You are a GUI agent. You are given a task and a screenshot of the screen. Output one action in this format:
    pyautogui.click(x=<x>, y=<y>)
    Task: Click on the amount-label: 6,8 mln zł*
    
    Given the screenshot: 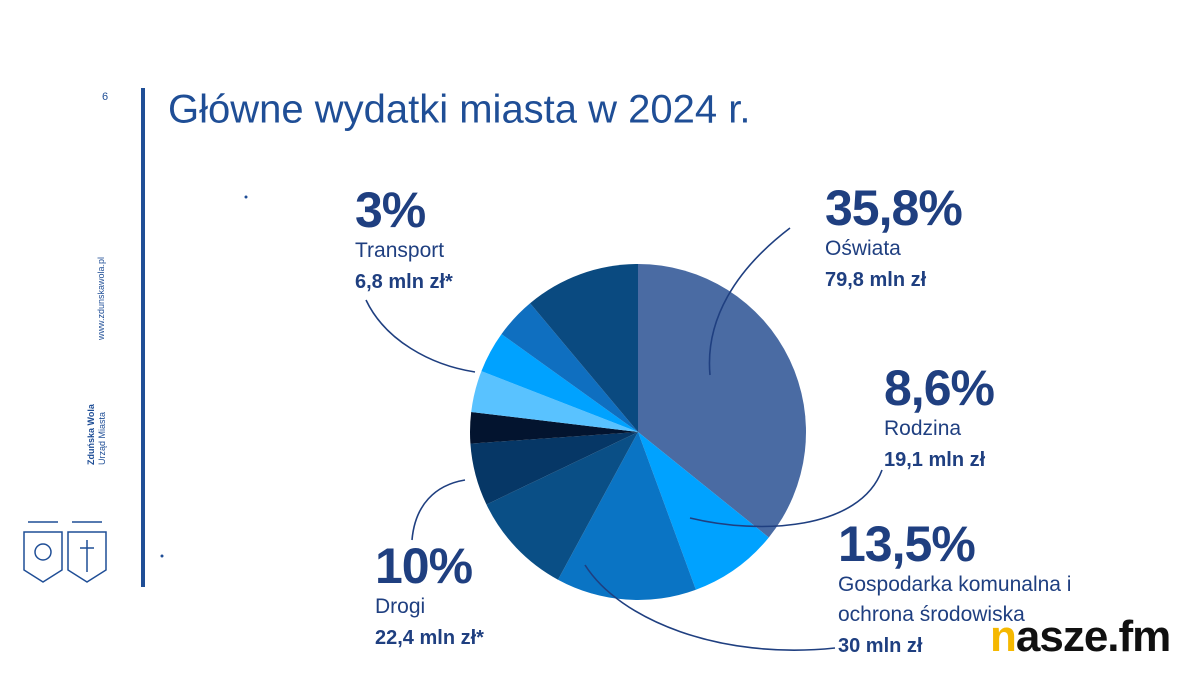 What is the action you would take?
    pyautogui.click(x=404, y=282)
    